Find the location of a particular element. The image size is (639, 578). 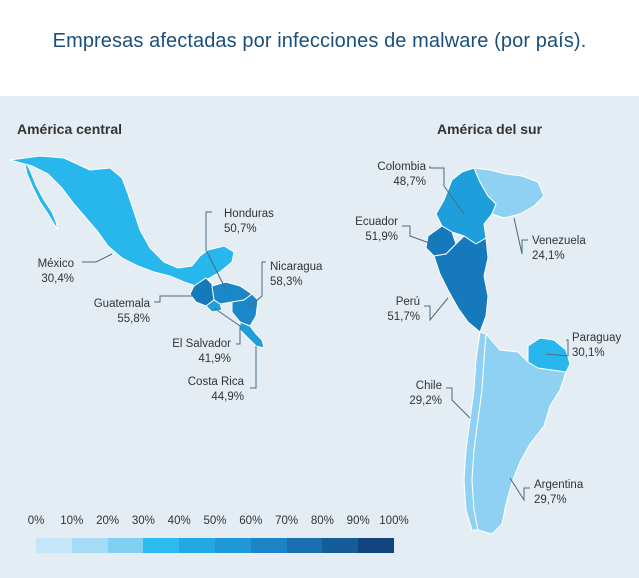

label-colombia-name: Colombia is located at coordinates (401, 167).